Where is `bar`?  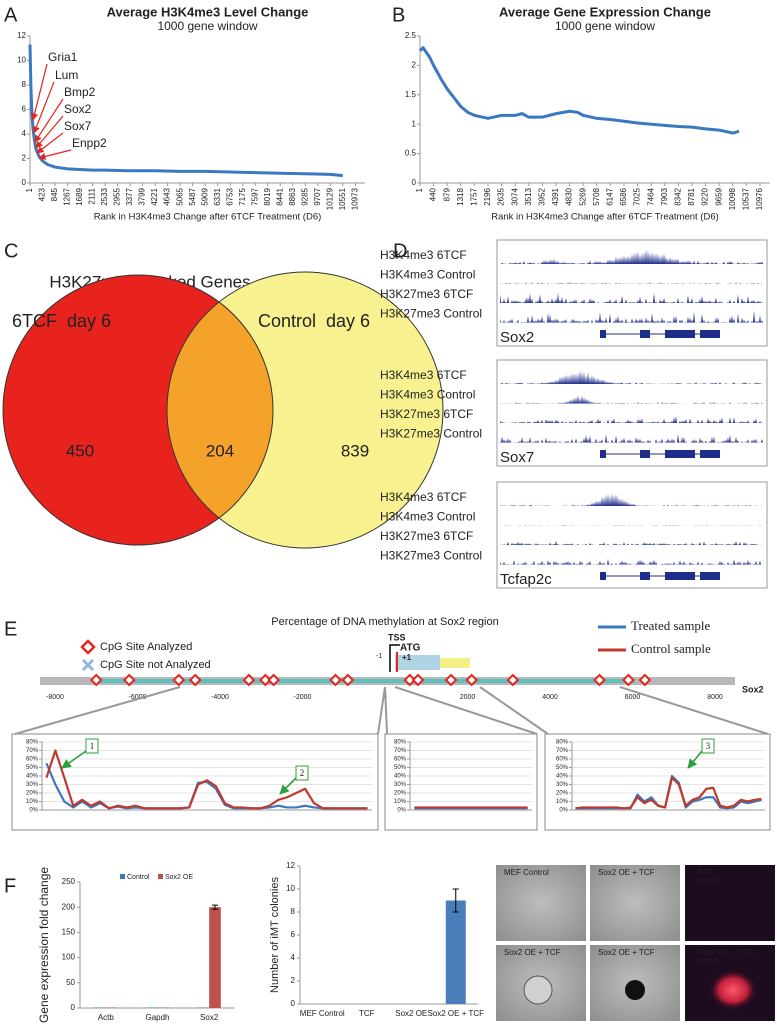
bar is located at coordinates (151, 1007).